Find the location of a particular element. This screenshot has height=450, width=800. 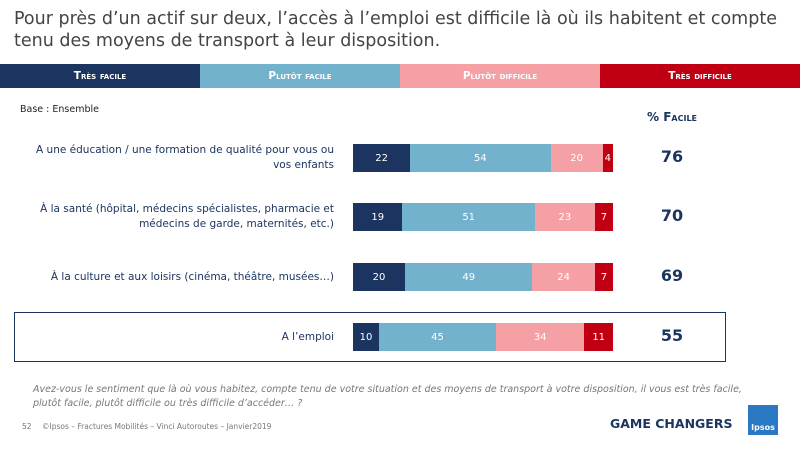

legend-item: Plutôt facile is located at coordinates (300, 76).